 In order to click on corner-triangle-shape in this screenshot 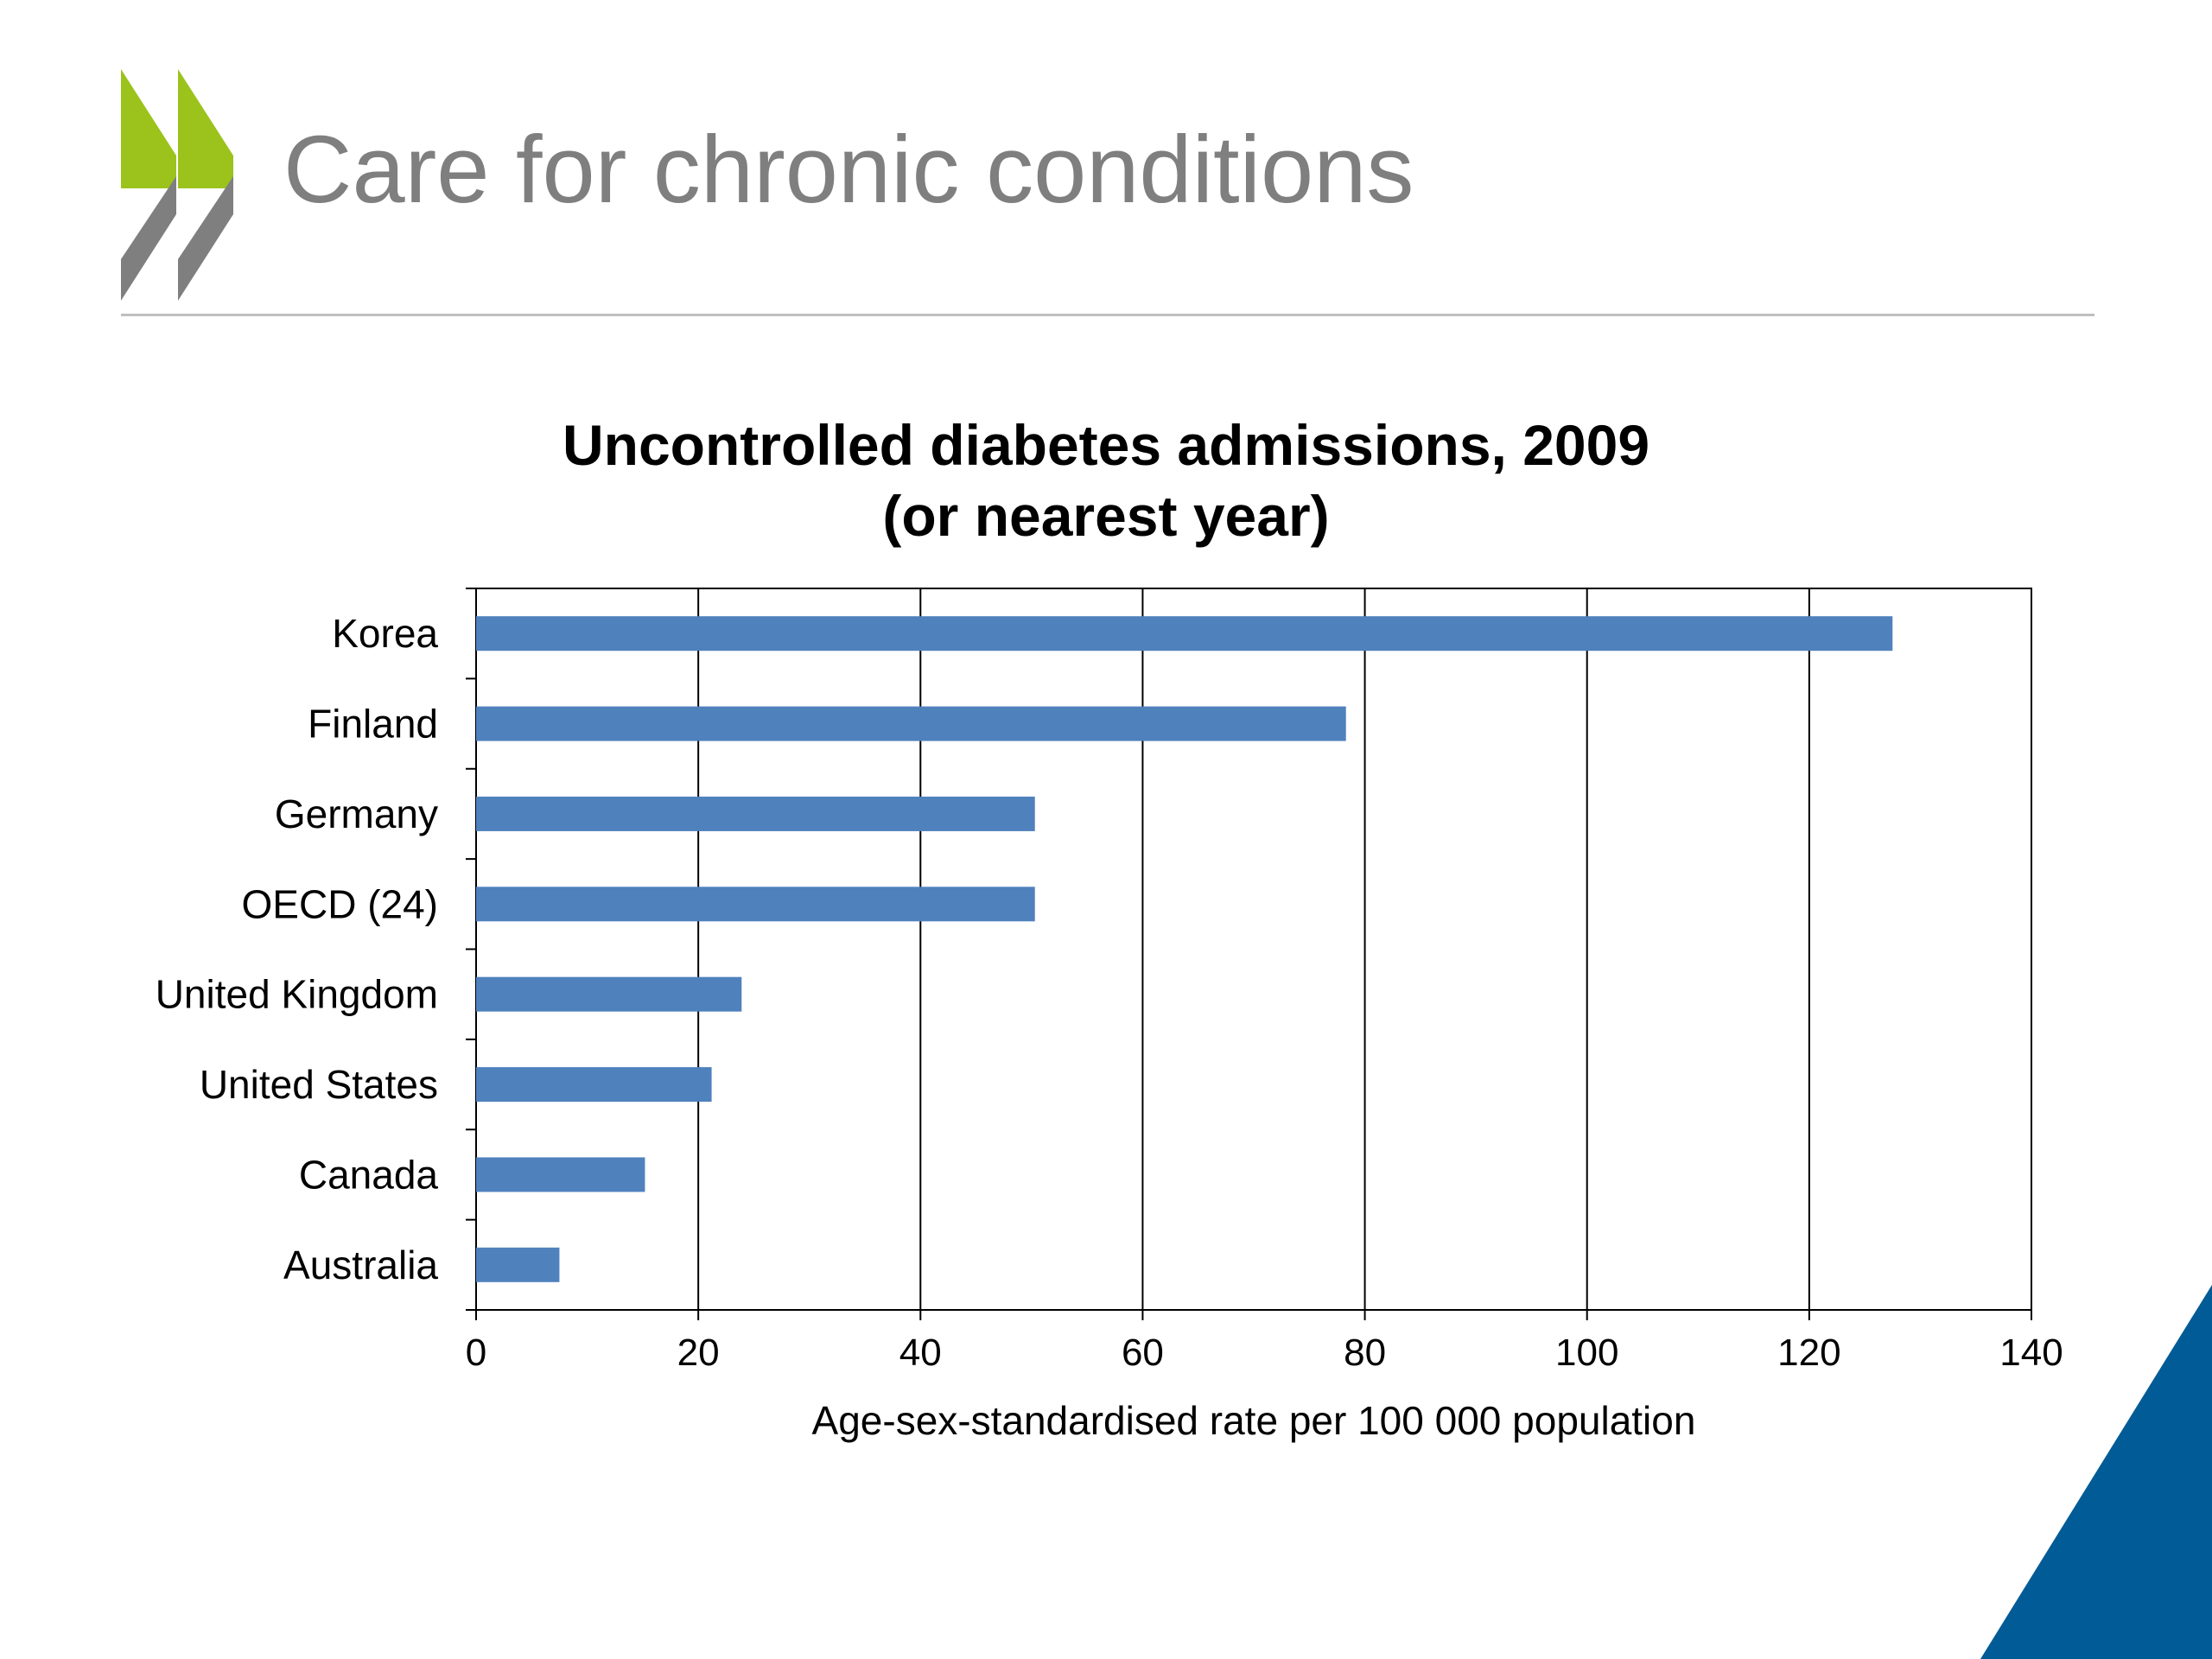, I will do `click(2096, 1472)`.